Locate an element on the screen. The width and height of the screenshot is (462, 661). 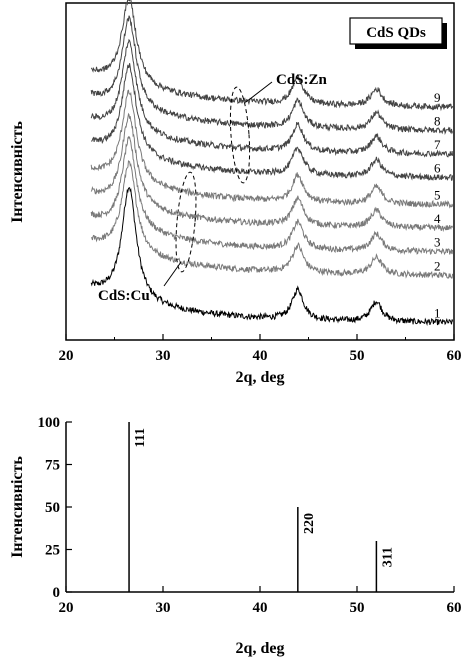
cu-pointer is located at coordinates (172, 274).